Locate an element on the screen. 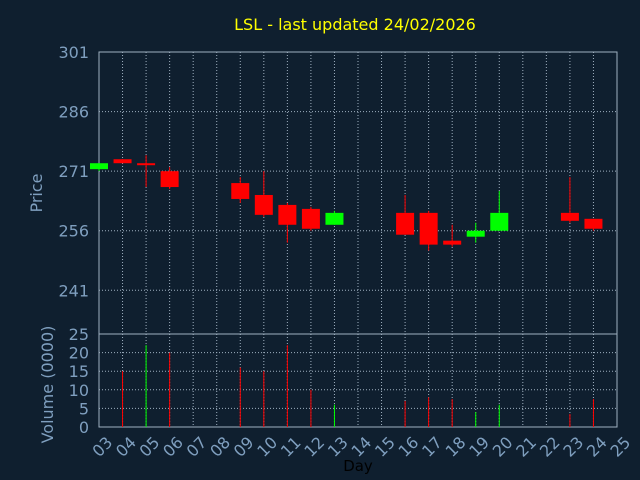  volume-tick-label: 5 is located at coordinates (84, 408).